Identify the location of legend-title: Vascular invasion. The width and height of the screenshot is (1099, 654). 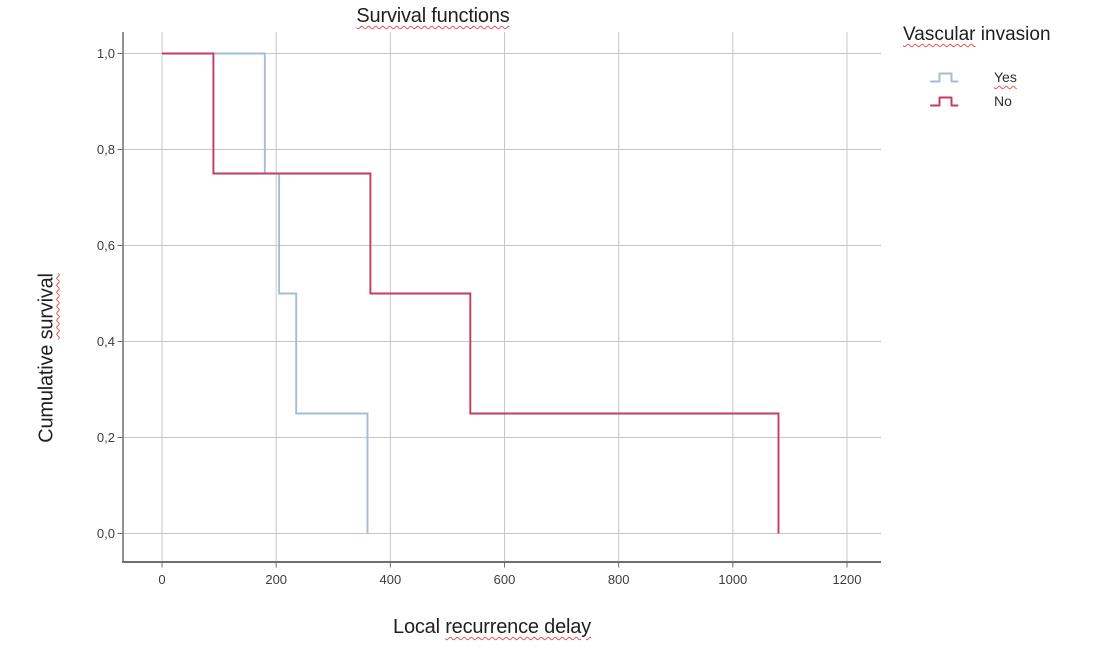
(977, 35).